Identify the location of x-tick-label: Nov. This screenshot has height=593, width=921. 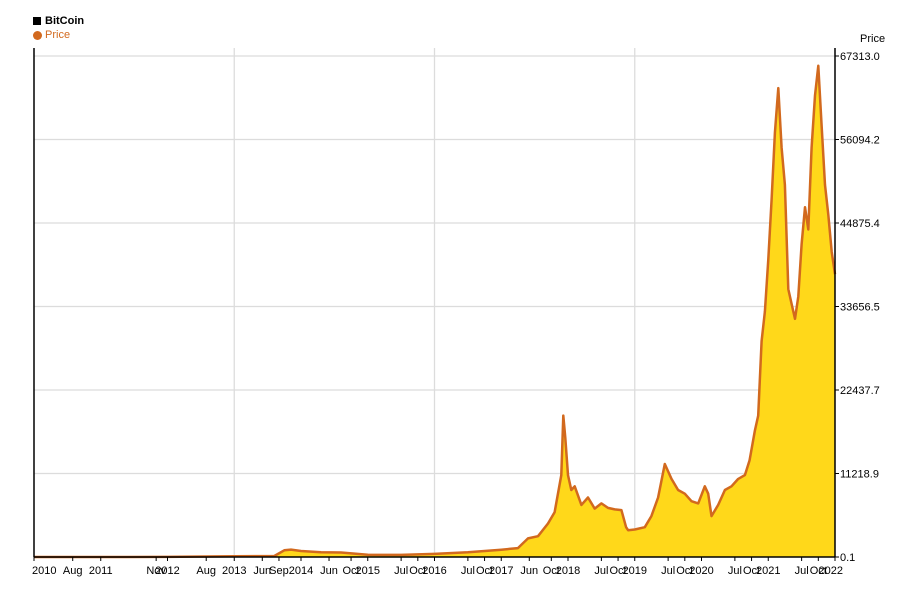
(156, 571).